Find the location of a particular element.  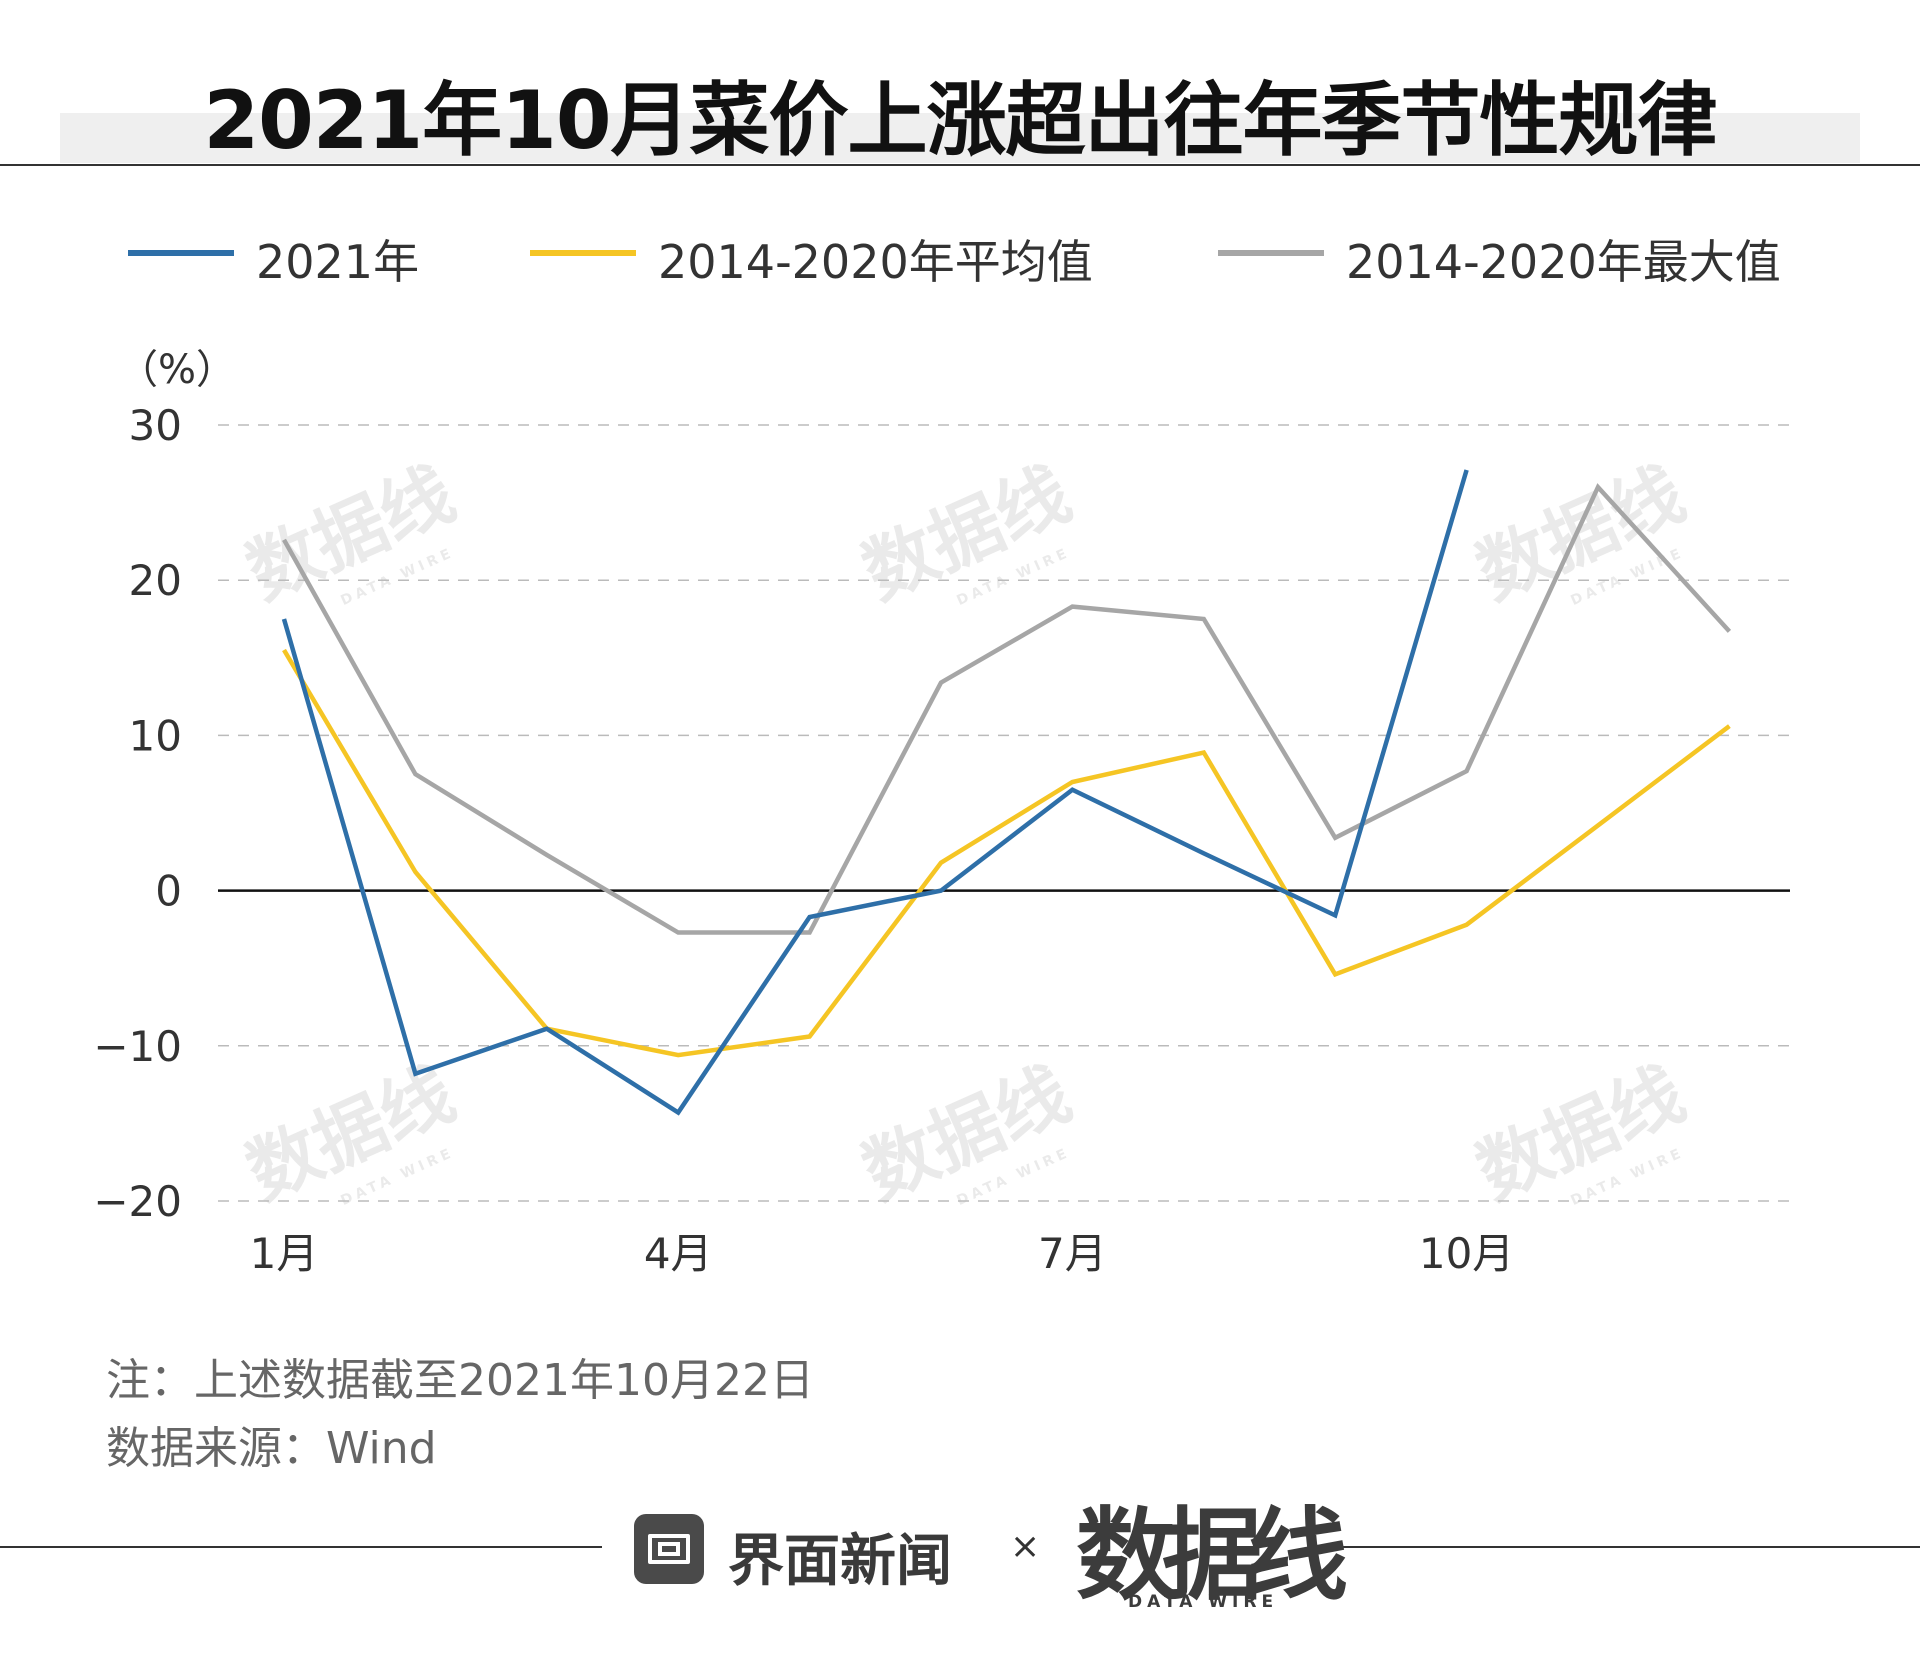

note-source: 数据来源：Wind is located at coordinates (271, 1448).